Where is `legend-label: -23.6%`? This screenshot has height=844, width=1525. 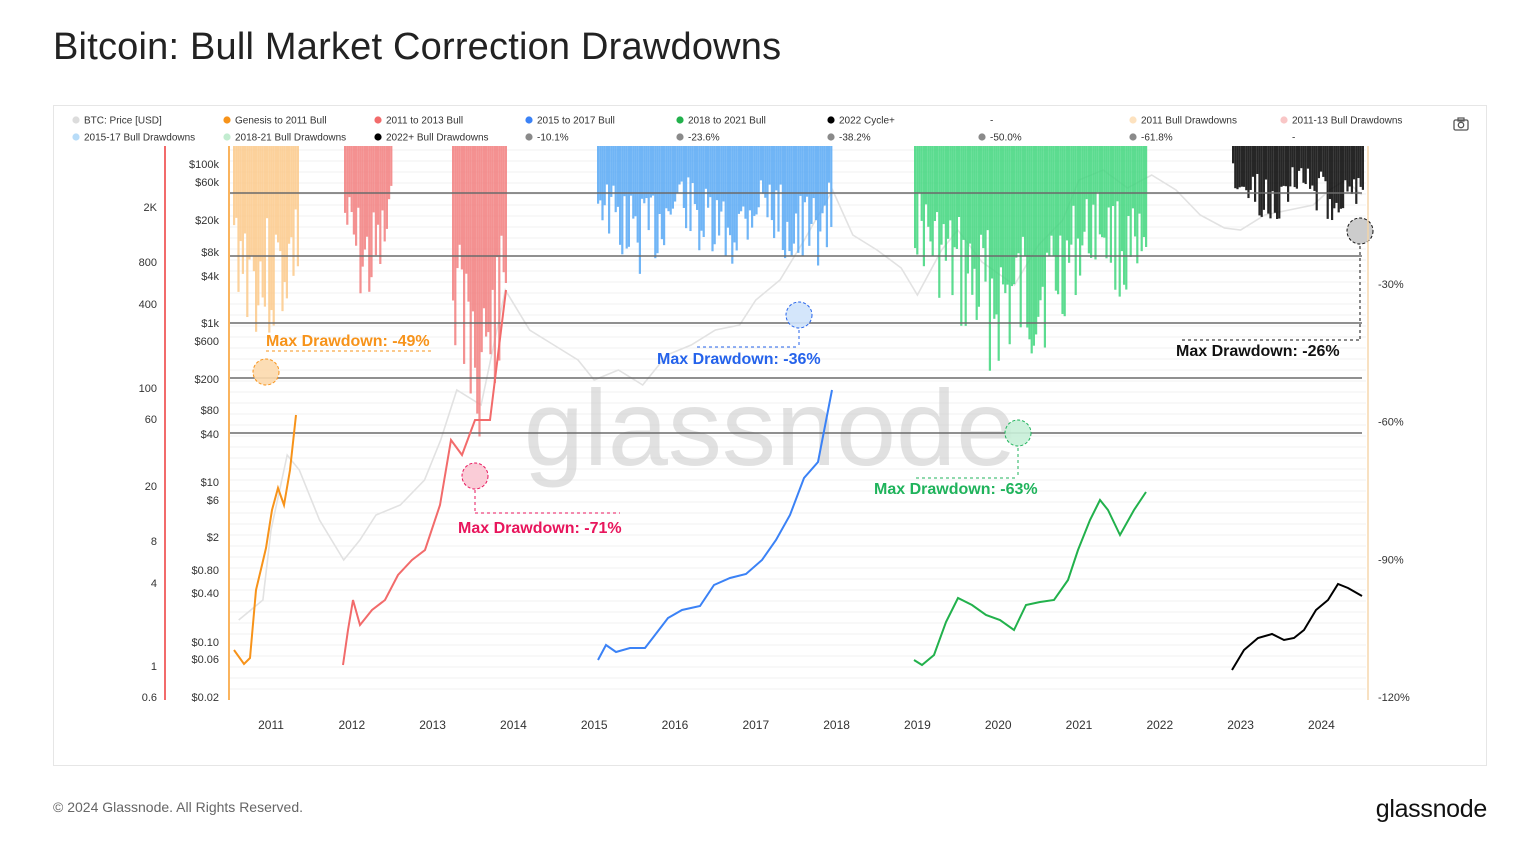 legend-label: -23.6% is located at coordinates (704, 138).